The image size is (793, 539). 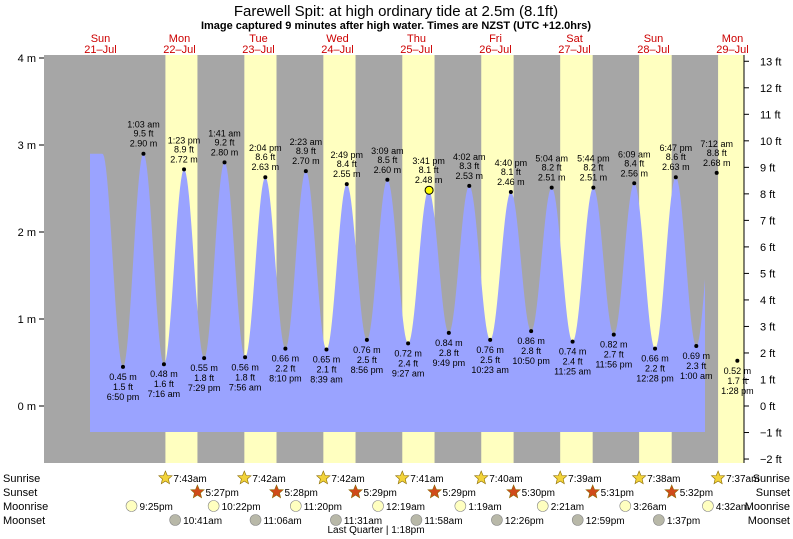 What do you see at coordinates (676, 167) in the screenshot?
I see `high-tide-metres: 2.63 m` at bounding box center [676, 167].